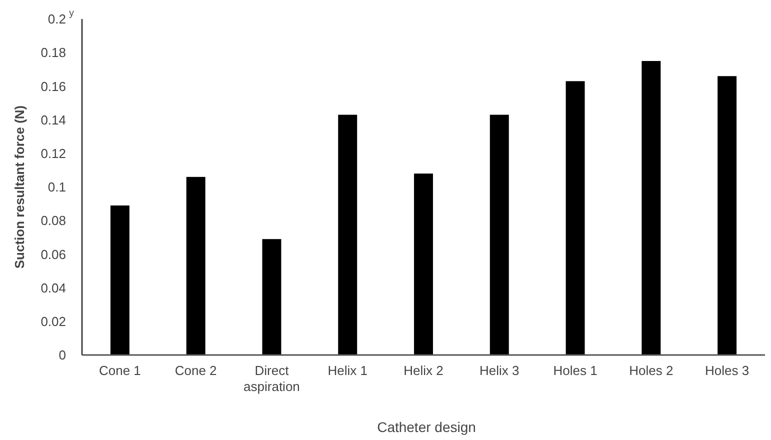 This screenshot has height=440, width=771. I want to click on y-tick-label: 0.1, so click(57, 187).